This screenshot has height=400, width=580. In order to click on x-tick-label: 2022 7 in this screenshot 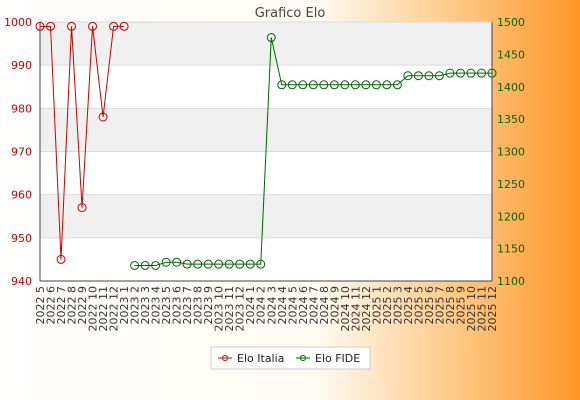, I will do `click(61, 305)`.